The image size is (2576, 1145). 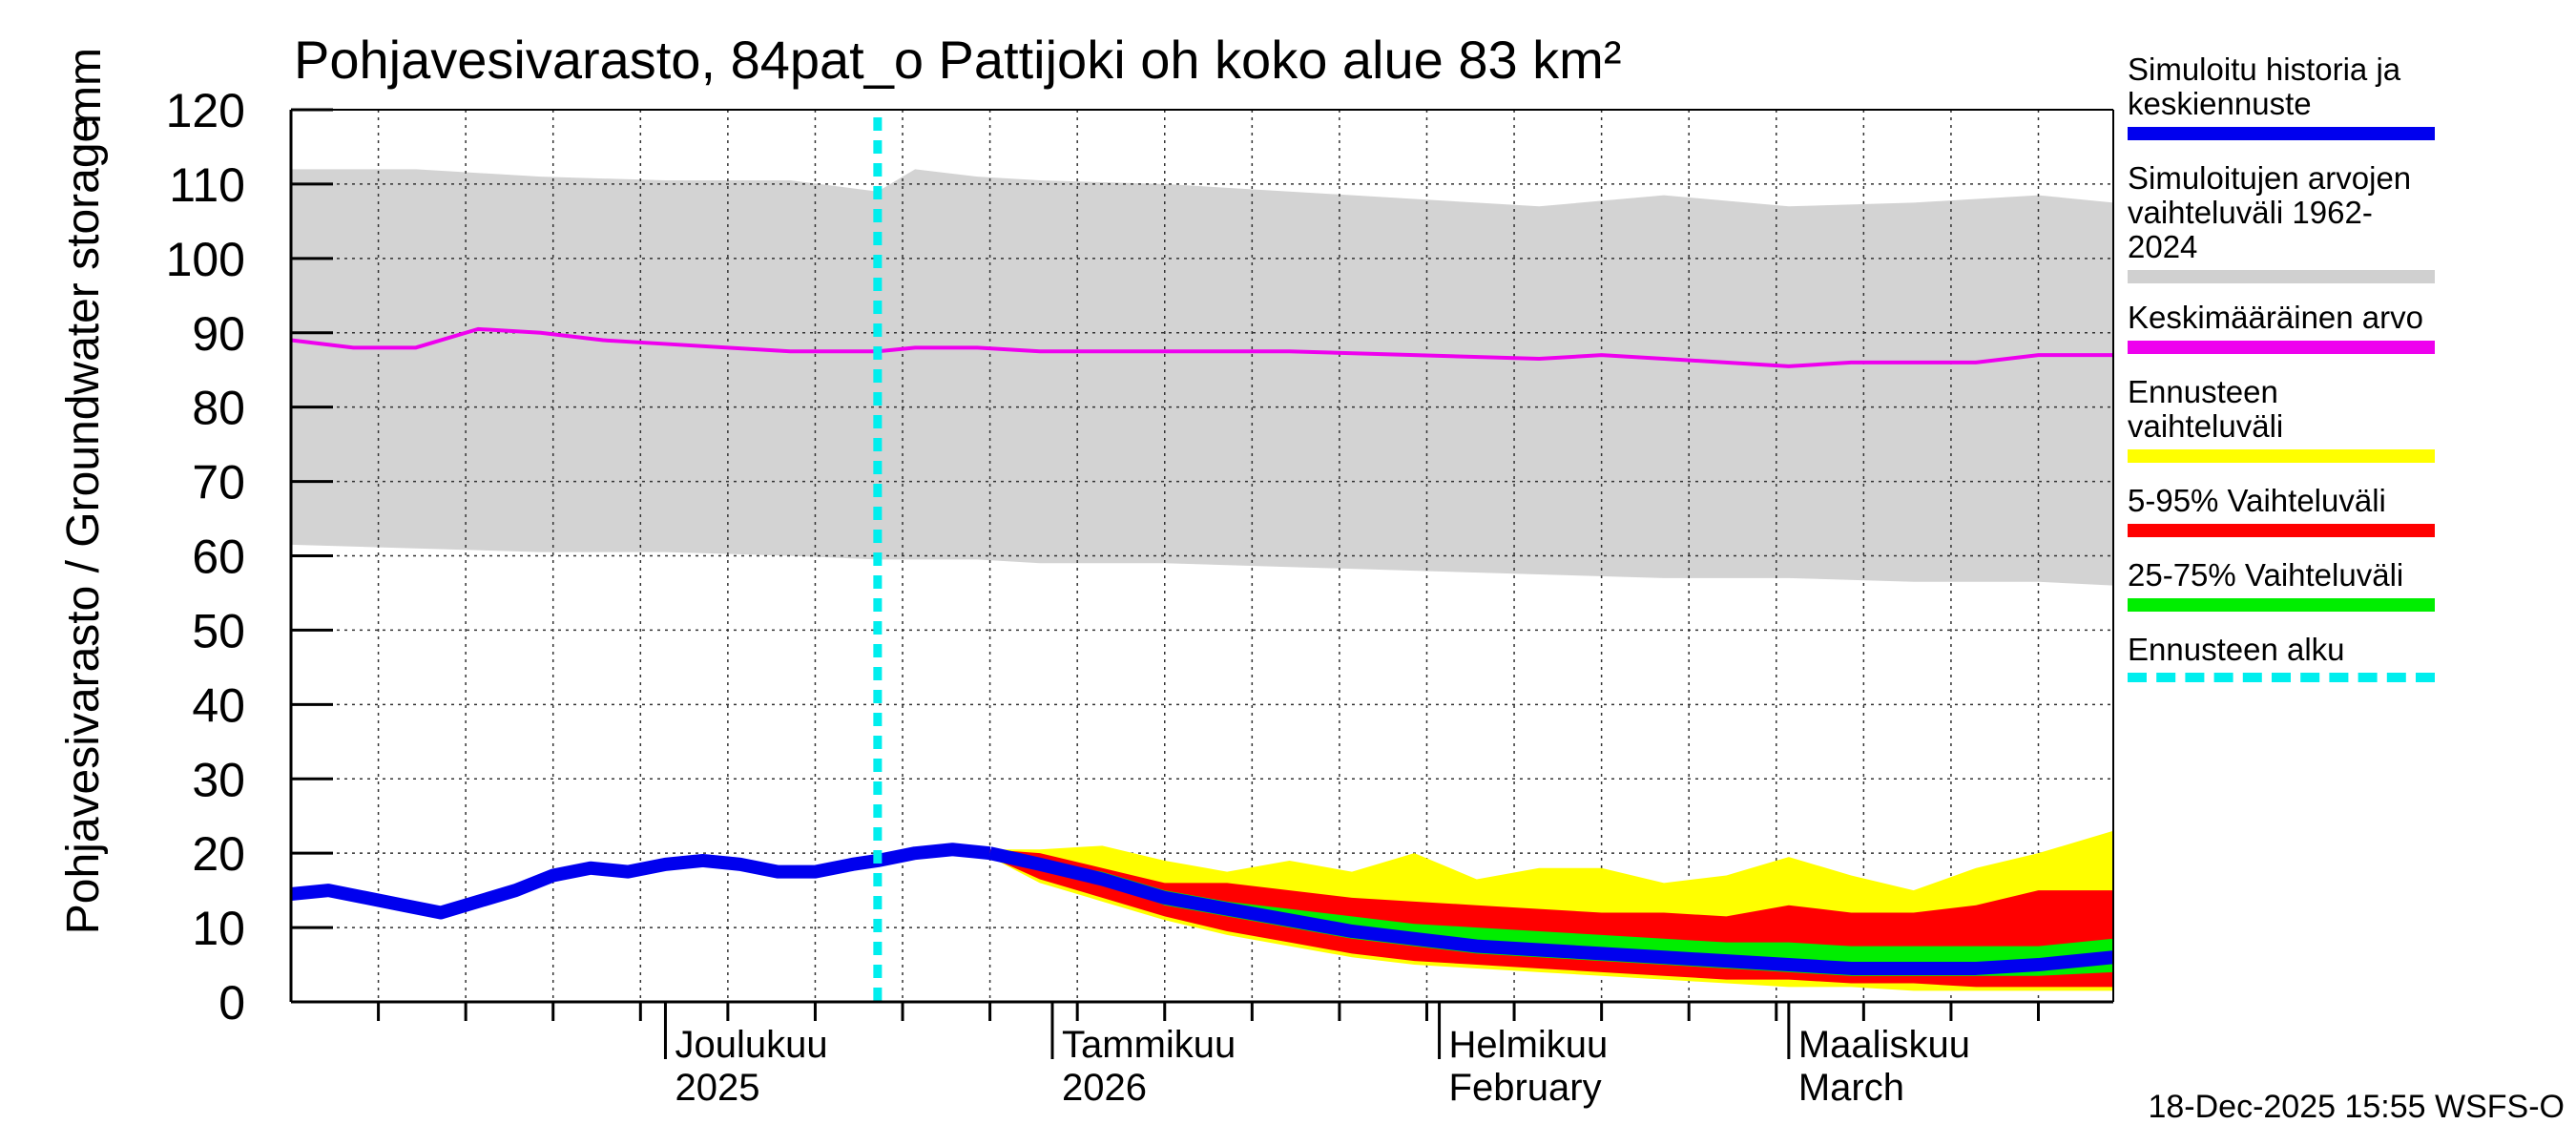 What do you see at coordinates (218, 705) in the screenshot?
I see `y-tick-label: 40` at bounding box center [218, 705].